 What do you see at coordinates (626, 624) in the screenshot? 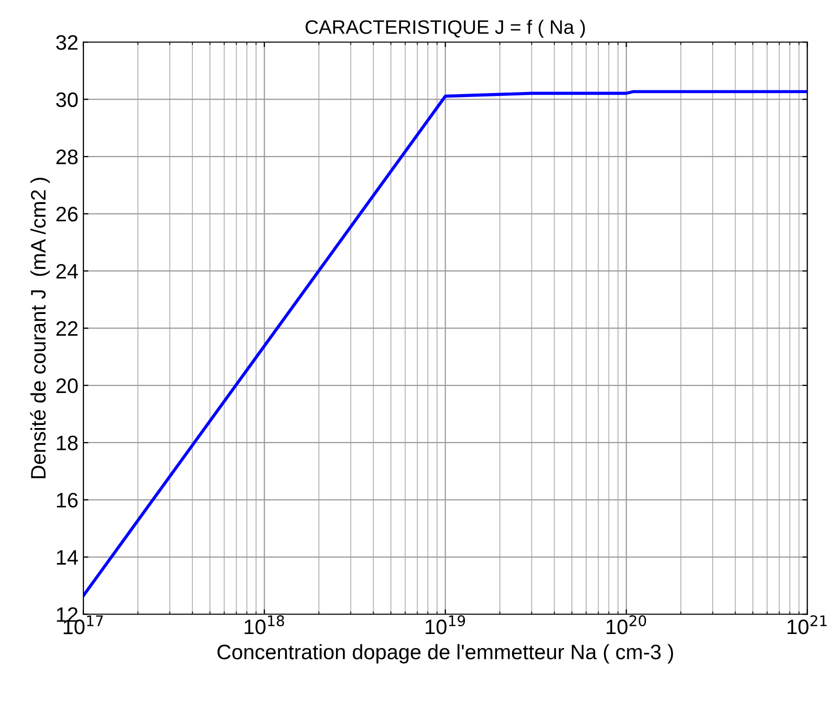
I see `x-tick-label: 10$^{20}$` at bounding box center [626, 624].